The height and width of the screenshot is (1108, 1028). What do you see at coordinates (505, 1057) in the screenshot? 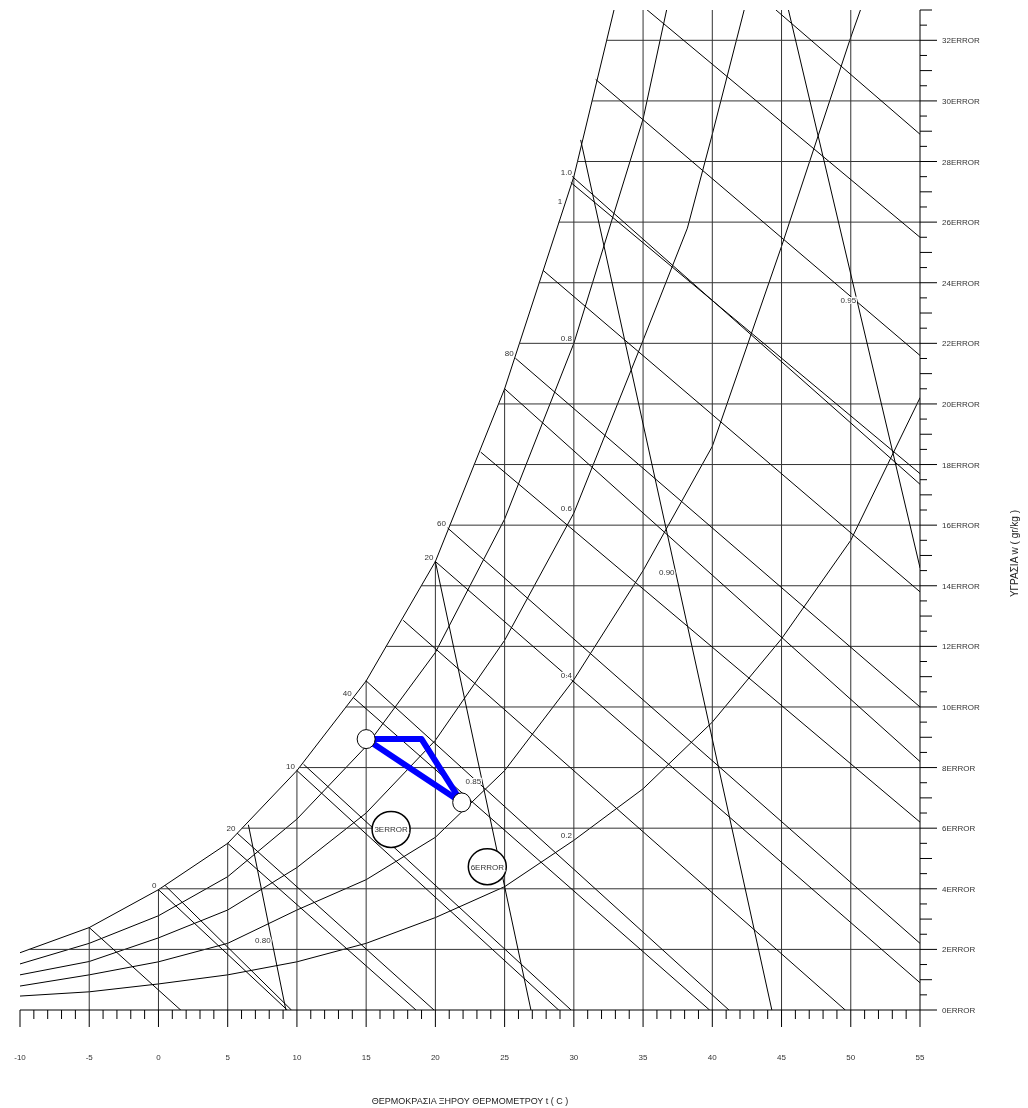
I see `x-tick-label: 25` at bounding box center [505, 1057].